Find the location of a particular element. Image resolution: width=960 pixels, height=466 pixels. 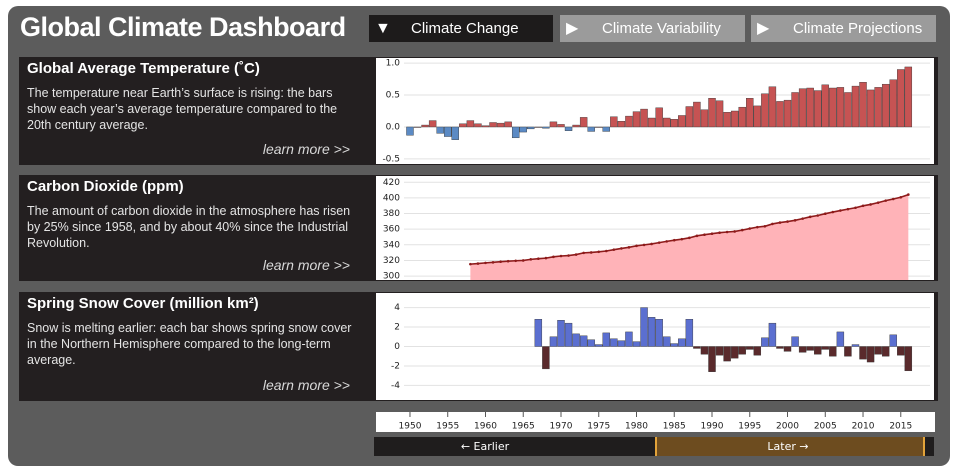

timeline-tick-label: 1970 is located at coordinates (561, 427).